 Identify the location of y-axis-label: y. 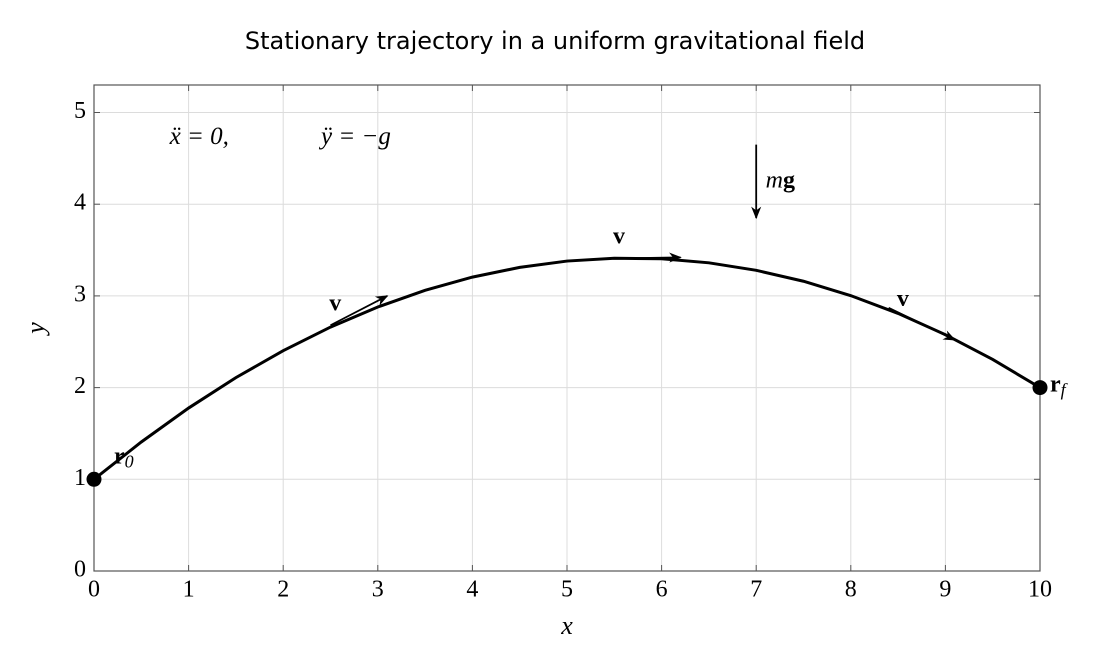
(35, 329).